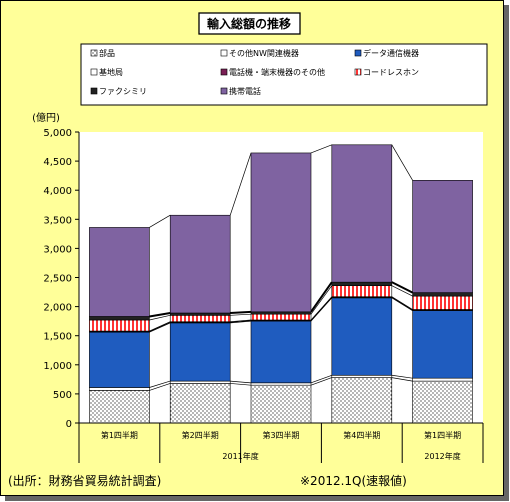  Describe the element at coordinates (57, 133) in the screenshot. I see `y-tick-label: 5,000` at that location.